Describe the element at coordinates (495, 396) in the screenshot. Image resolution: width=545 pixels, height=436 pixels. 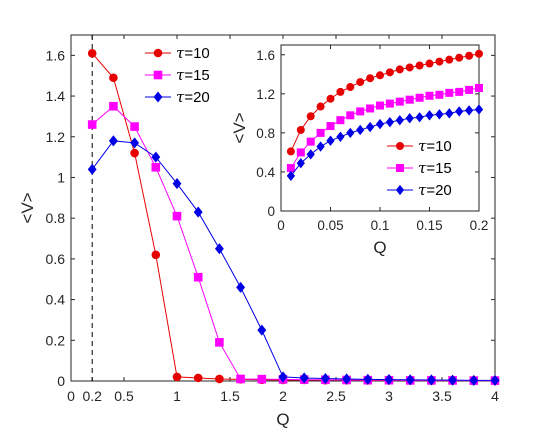
I see `main-x-tick-label: 4` at that location.